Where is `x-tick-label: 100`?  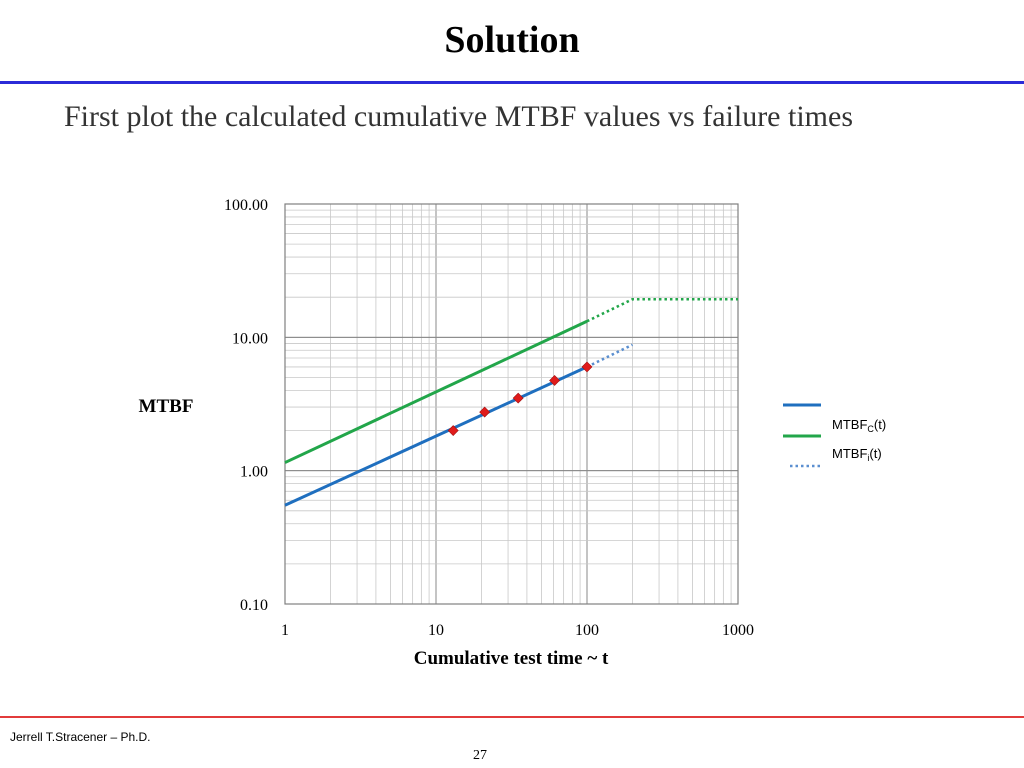
x-tick-label: 100 is located at coordinates (587, 630).